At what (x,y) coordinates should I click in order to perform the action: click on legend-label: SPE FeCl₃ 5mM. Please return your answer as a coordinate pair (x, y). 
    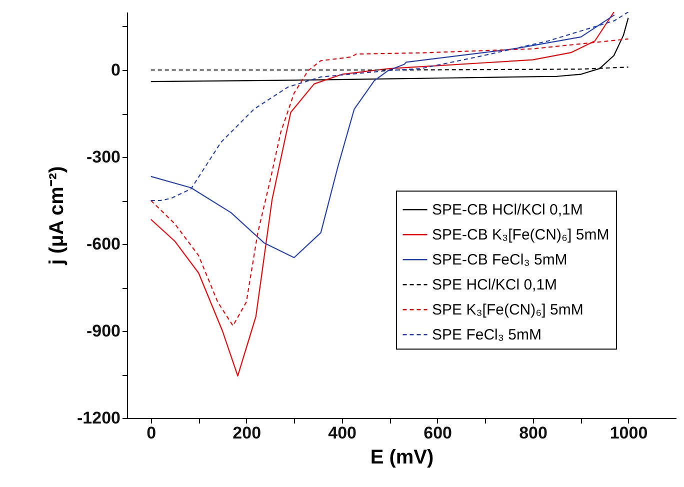
    Looking at the image, I should click on (487, 335).